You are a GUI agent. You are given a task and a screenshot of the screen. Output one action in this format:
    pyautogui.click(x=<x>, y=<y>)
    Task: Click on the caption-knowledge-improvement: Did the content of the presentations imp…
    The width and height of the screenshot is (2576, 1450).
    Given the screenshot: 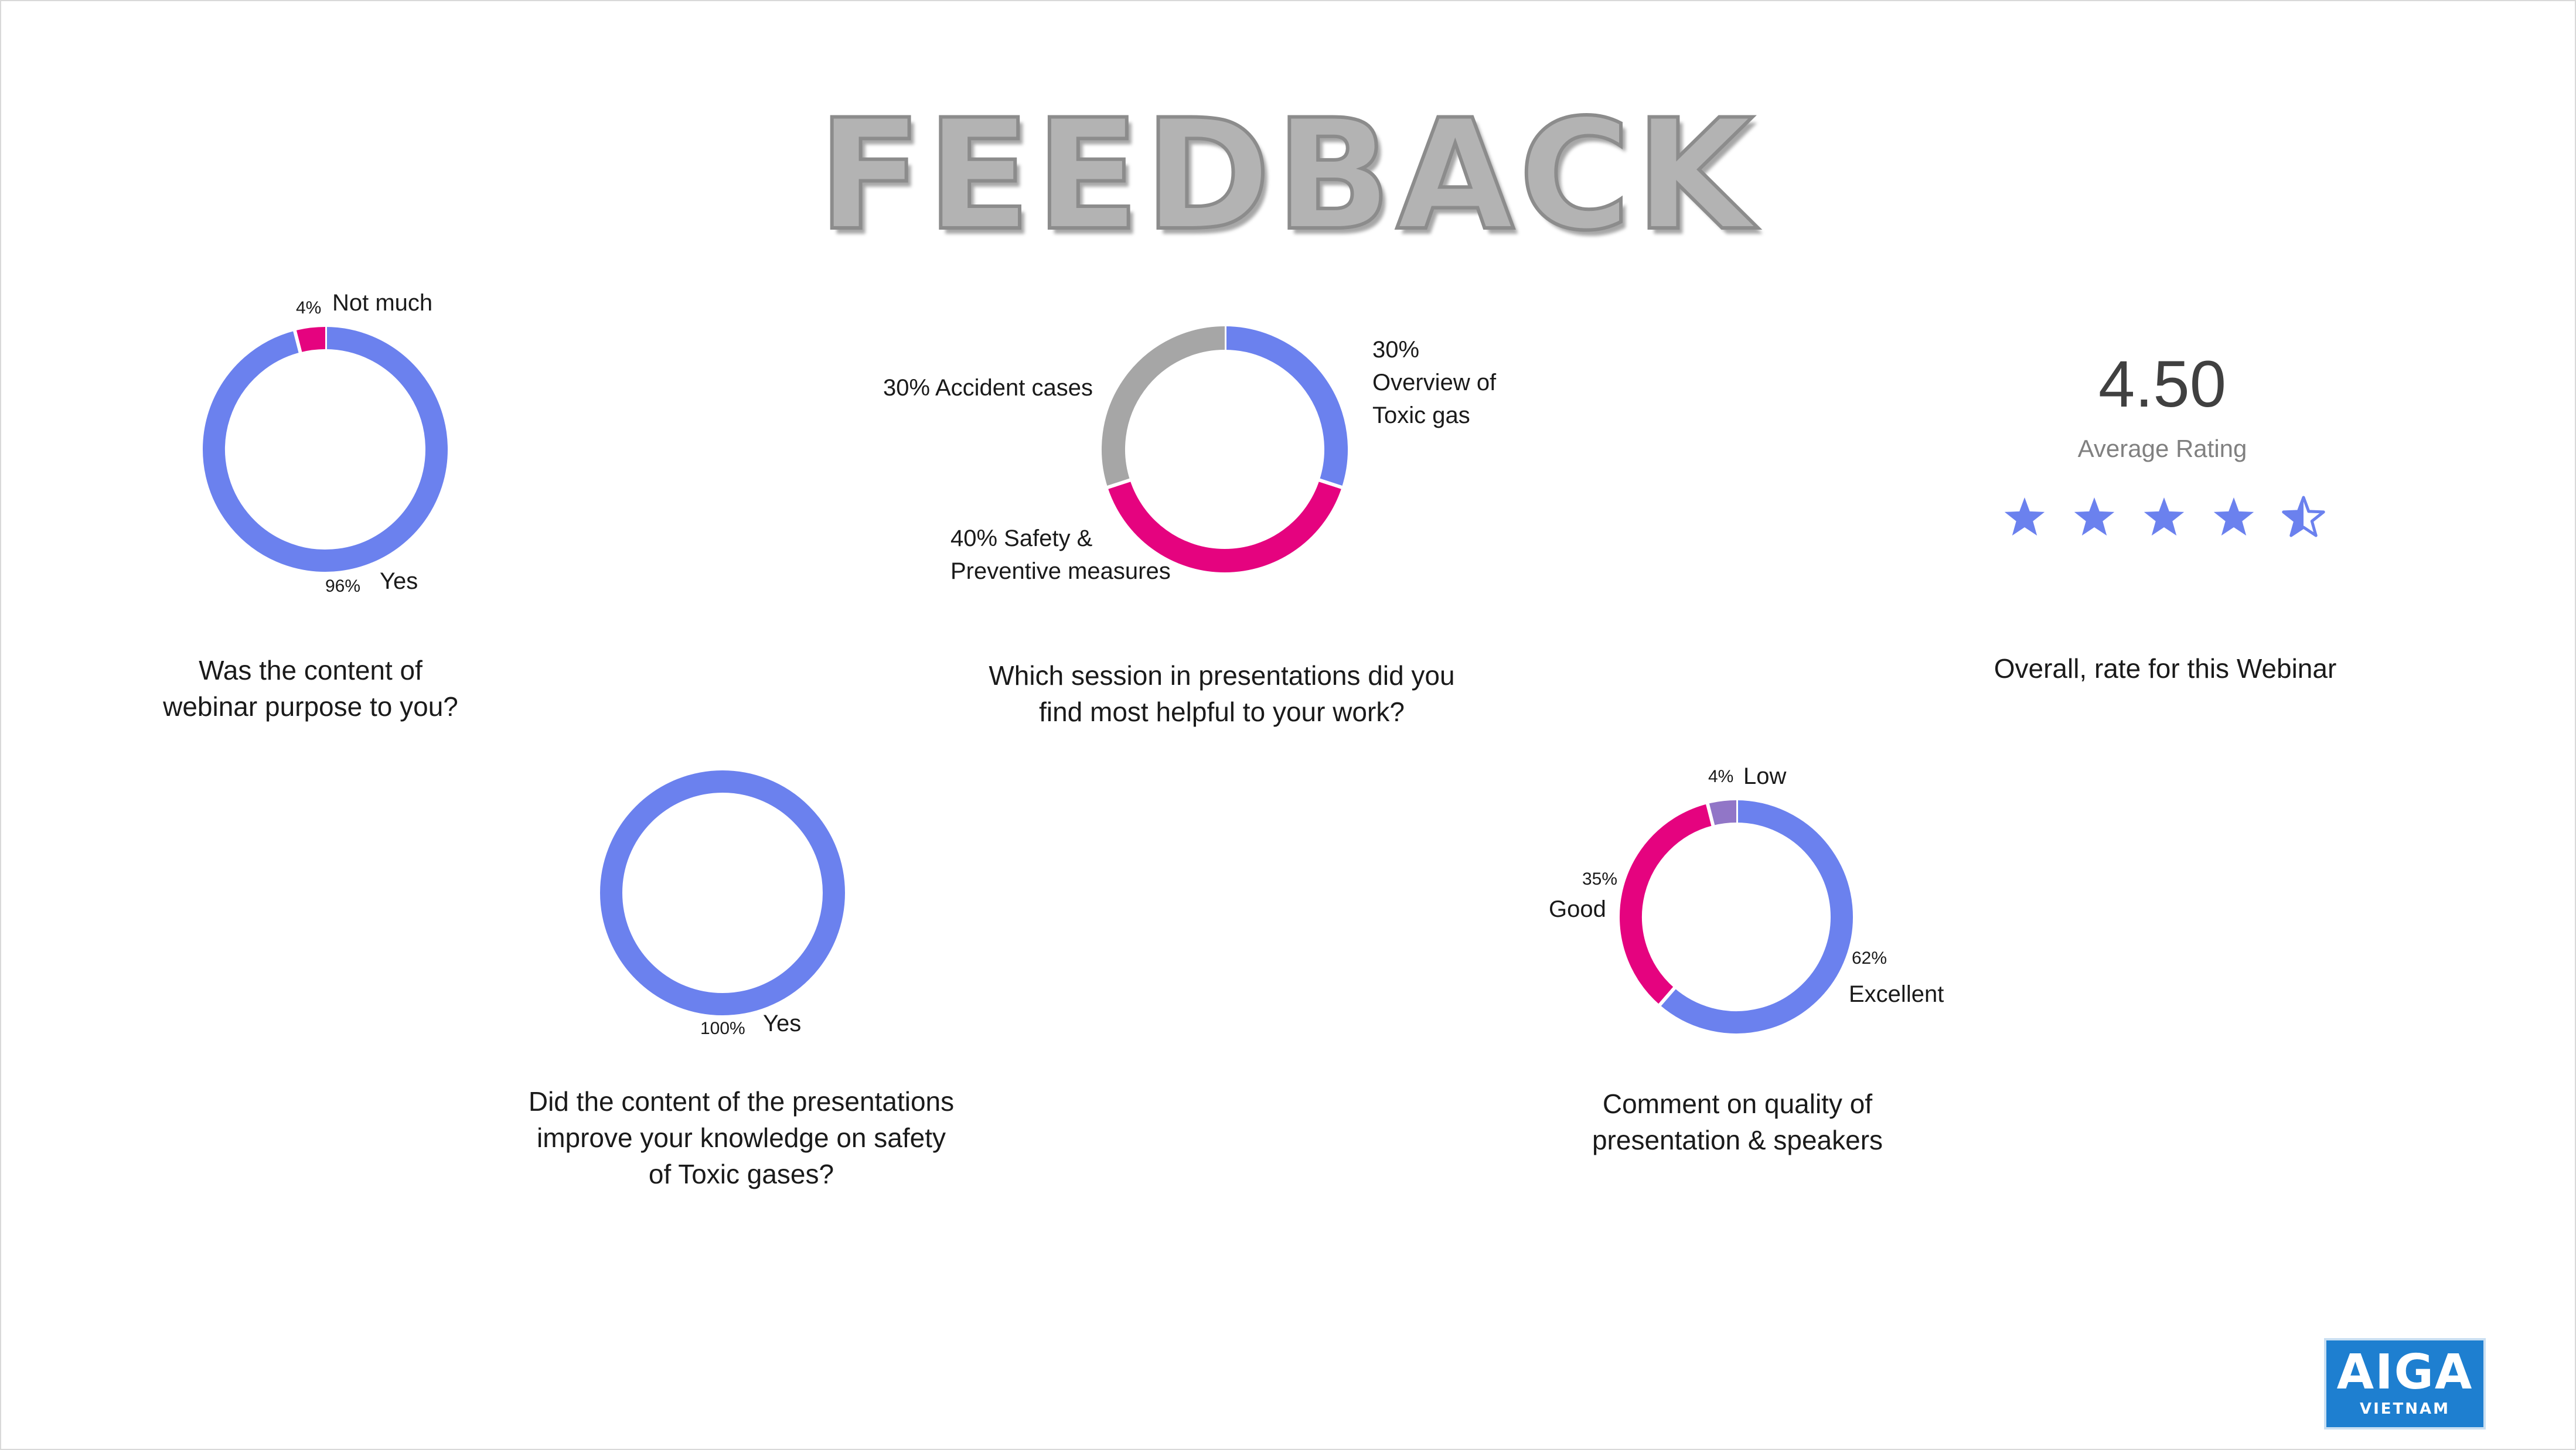 What is the action you would take?
    pyautogui.click(x=741, y=1137)
    